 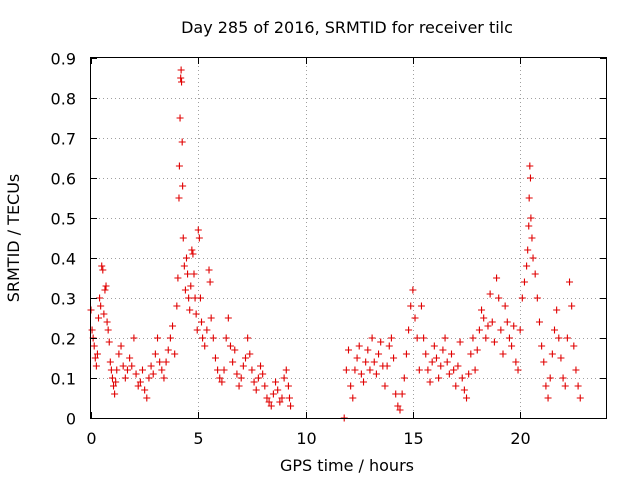 I want to click on x-tick-labels: 0 5 10 15 20, so click(x=308, y=438).